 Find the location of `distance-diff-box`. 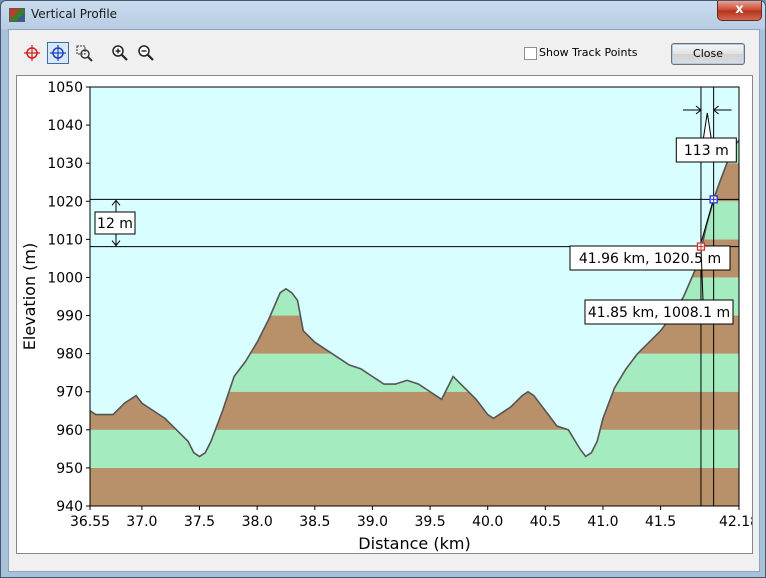

distance-diff-box is located at coordinates (706, 150).